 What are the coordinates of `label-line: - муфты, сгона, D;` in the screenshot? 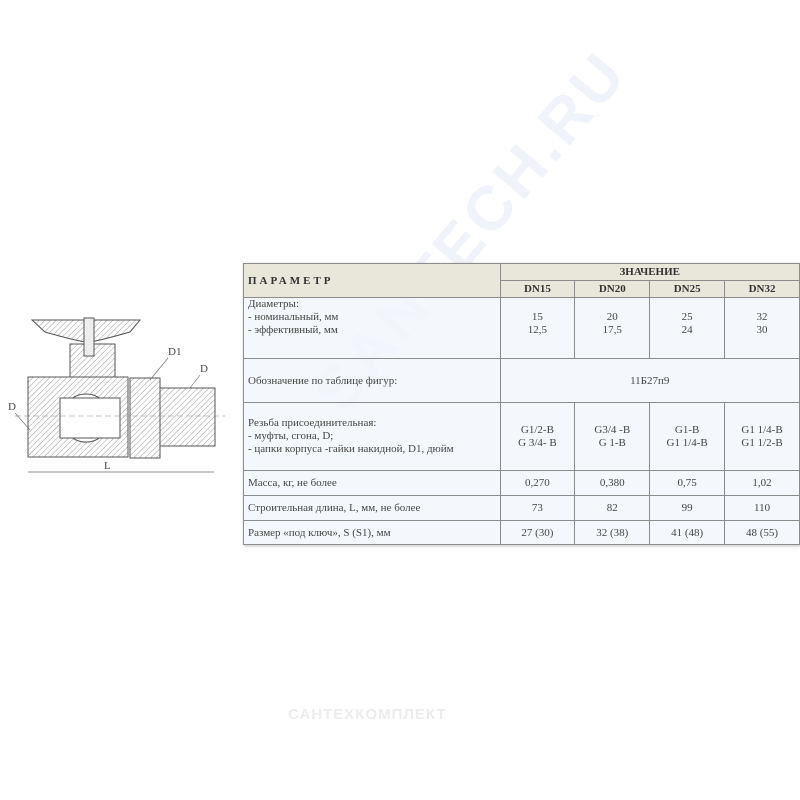 It's located at (291, 436).